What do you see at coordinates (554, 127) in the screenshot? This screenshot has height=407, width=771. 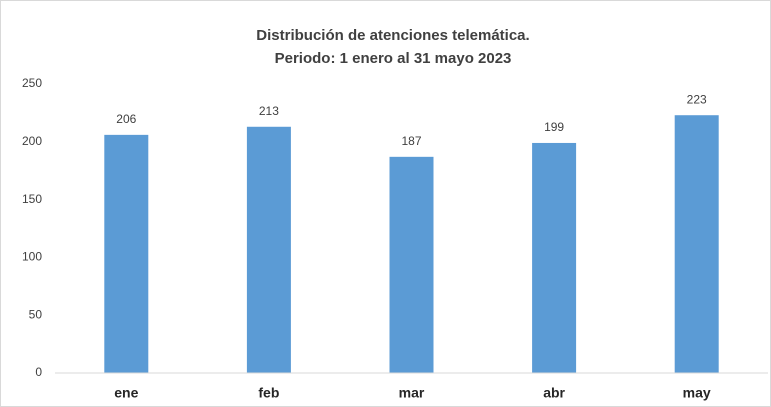 I see `data-label: 199` at bounding box center [554, 127].